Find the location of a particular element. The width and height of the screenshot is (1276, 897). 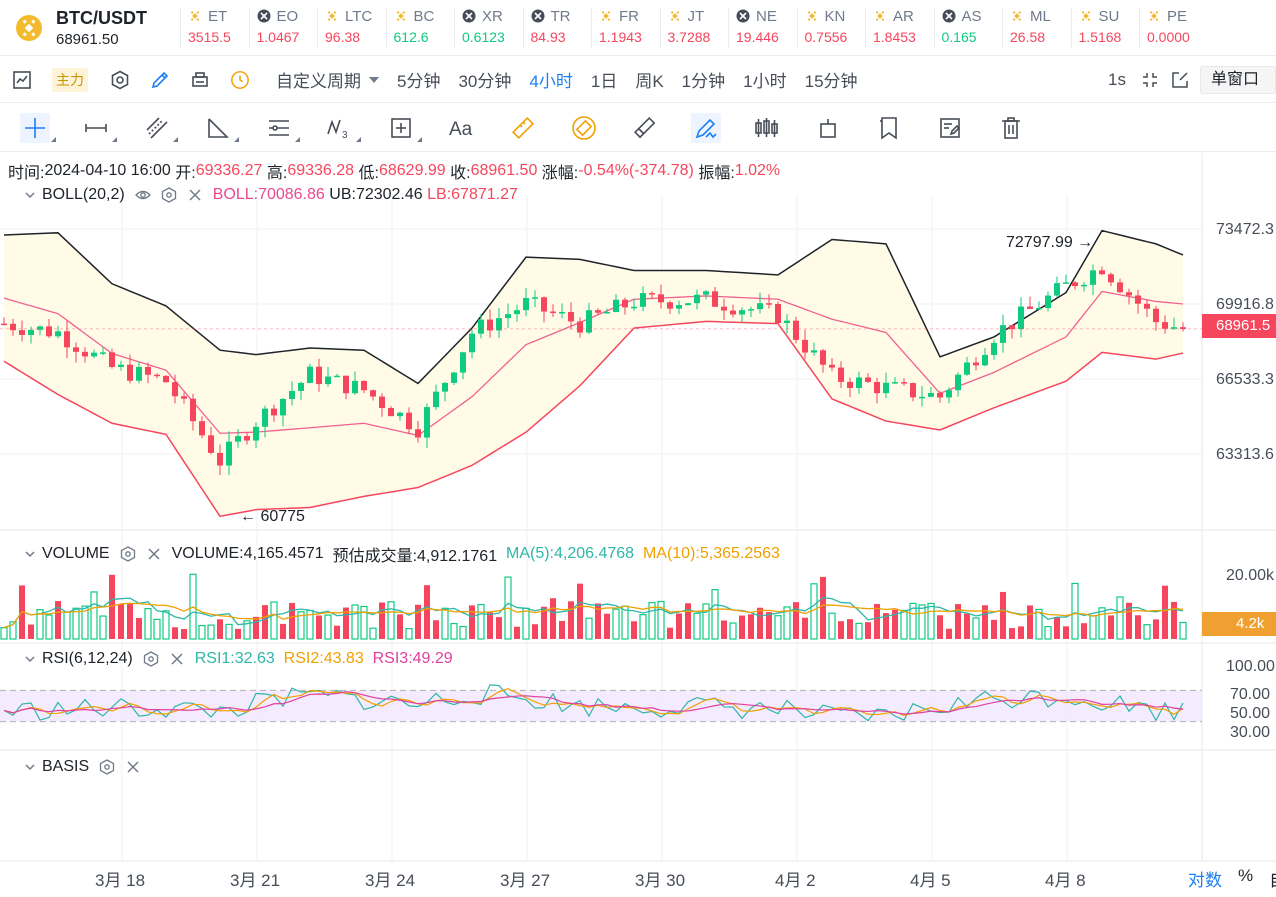

tf-5m: 5分钟 is located at coordinates (419, 81).